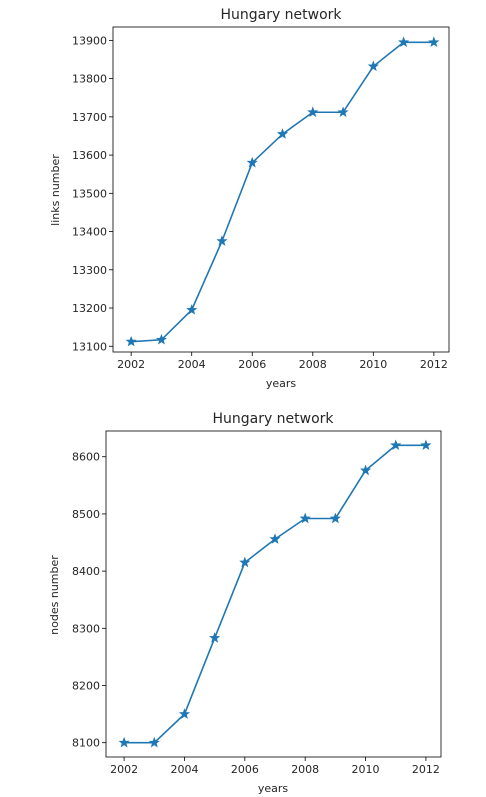 This screenshot has height=797, width=486. What do you see at coordinates (86, 743) in the screenshot?
I see `y-tick-label: 8100` at bounding box center [86, 743].